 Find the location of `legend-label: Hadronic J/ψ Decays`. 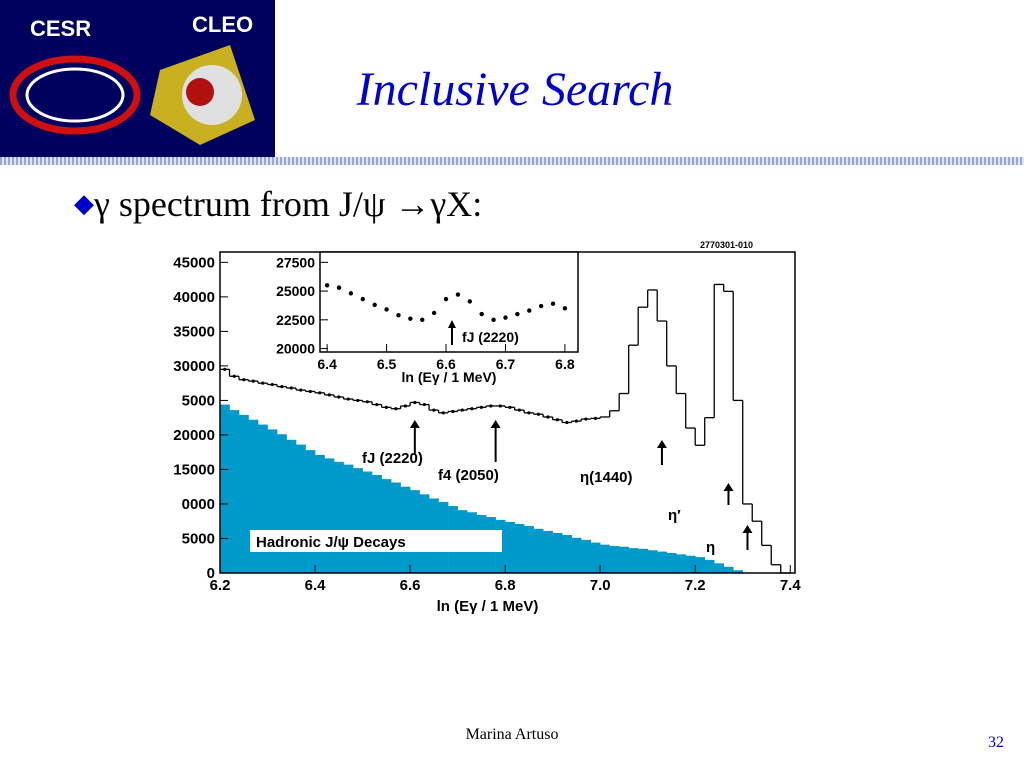

legend-label: Hadronic J/ψ Decays is located at coordinates (331, 542).